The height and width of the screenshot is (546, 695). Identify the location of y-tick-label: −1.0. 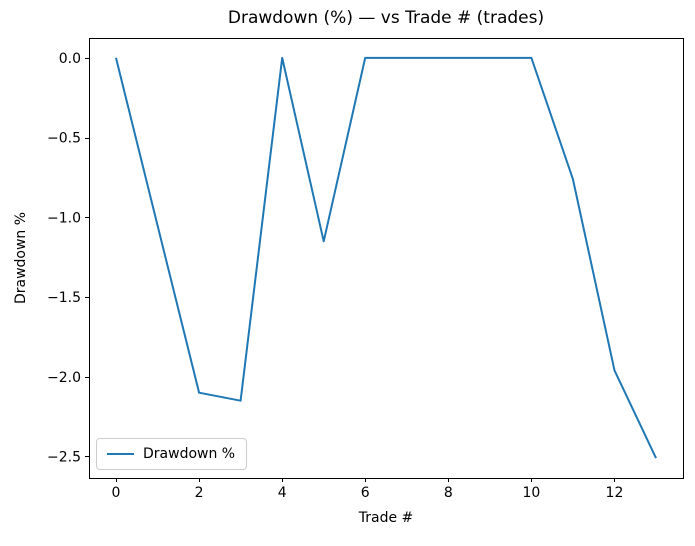
(64, 218).